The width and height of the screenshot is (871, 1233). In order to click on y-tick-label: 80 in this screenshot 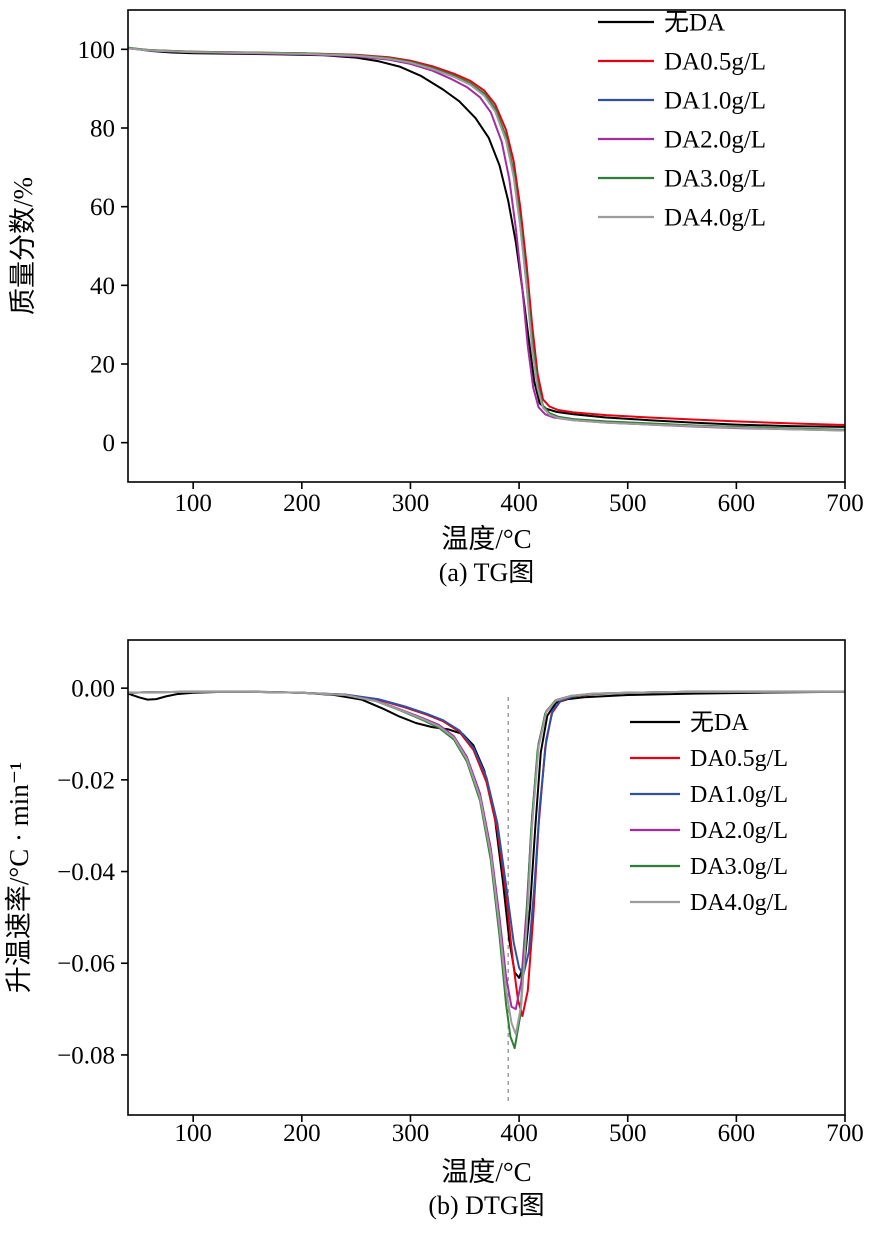, I will do `click(102, 129)`.